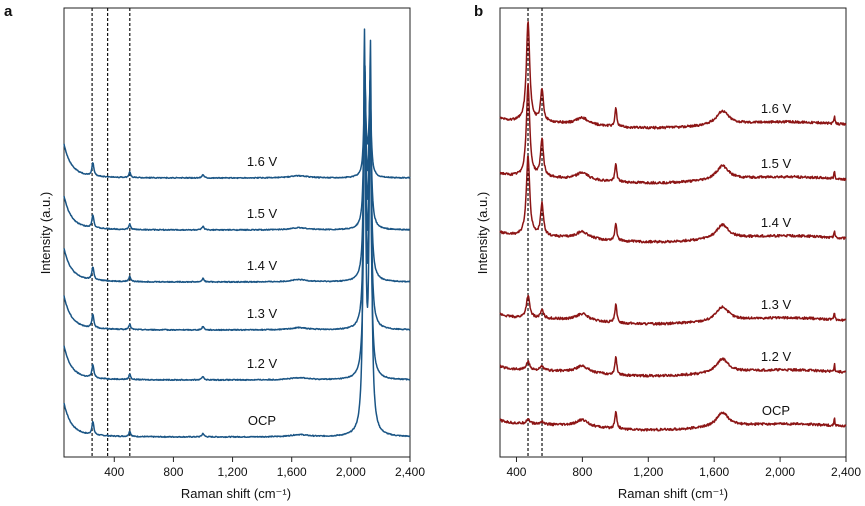 The width and height of the screenshot is (865, 506). I want to click on panel-a-x-tick-label: 1,600, so click(292, 472).